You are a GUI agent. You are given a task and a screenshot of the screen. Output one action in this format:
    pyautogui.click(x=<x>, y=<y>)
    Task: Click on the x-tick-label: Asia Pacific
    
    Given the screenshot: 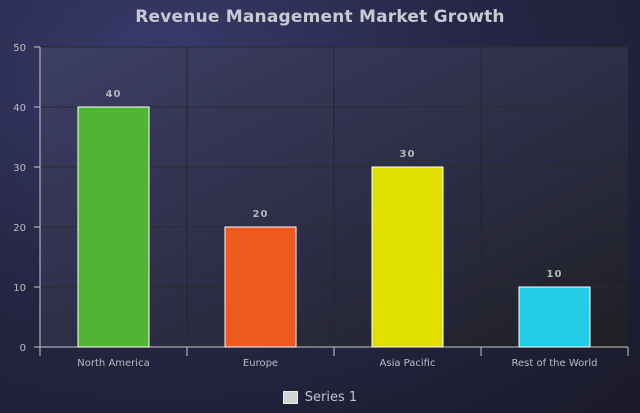 What is the action you would take?
    pyautogui.click(x=408, y=363)
    